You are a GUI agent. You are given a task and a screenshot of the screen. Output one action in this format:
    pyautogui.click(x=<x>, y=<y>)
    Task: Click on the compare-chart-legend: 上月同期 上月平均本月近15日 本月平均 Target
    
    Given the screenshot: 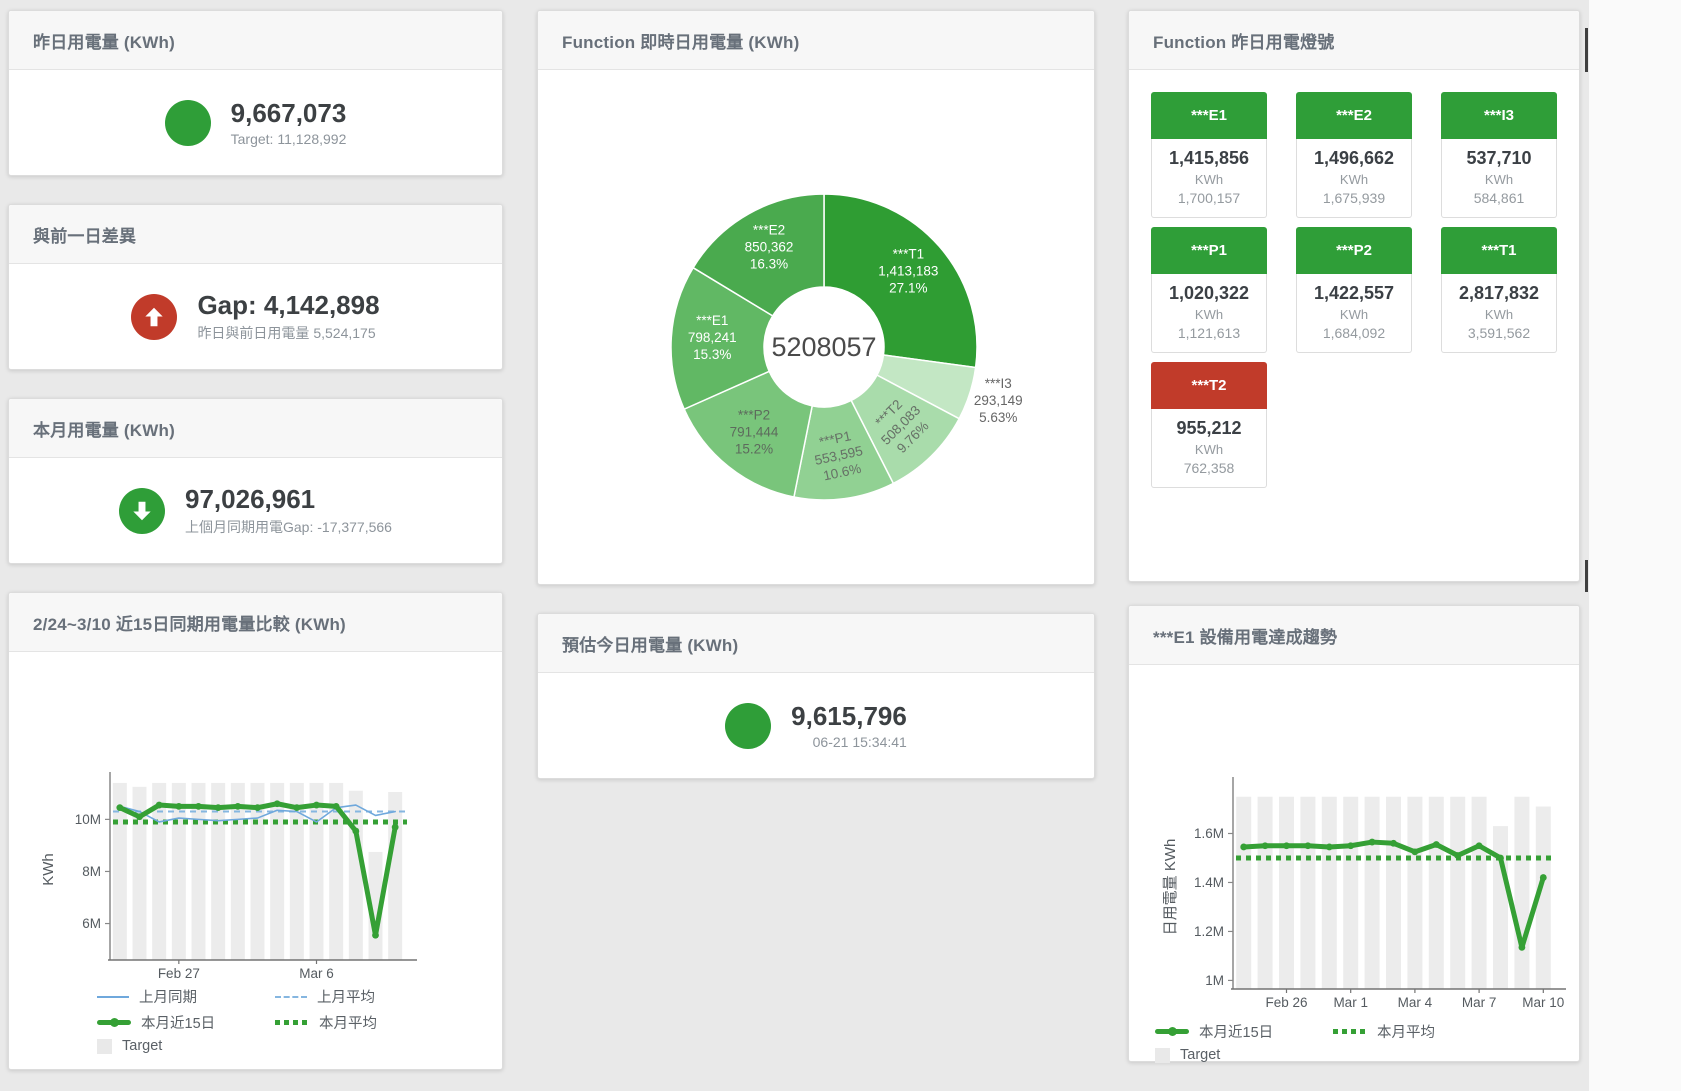 What is the action you would take?
    pyautogui.click(x=299, y=1020)
    